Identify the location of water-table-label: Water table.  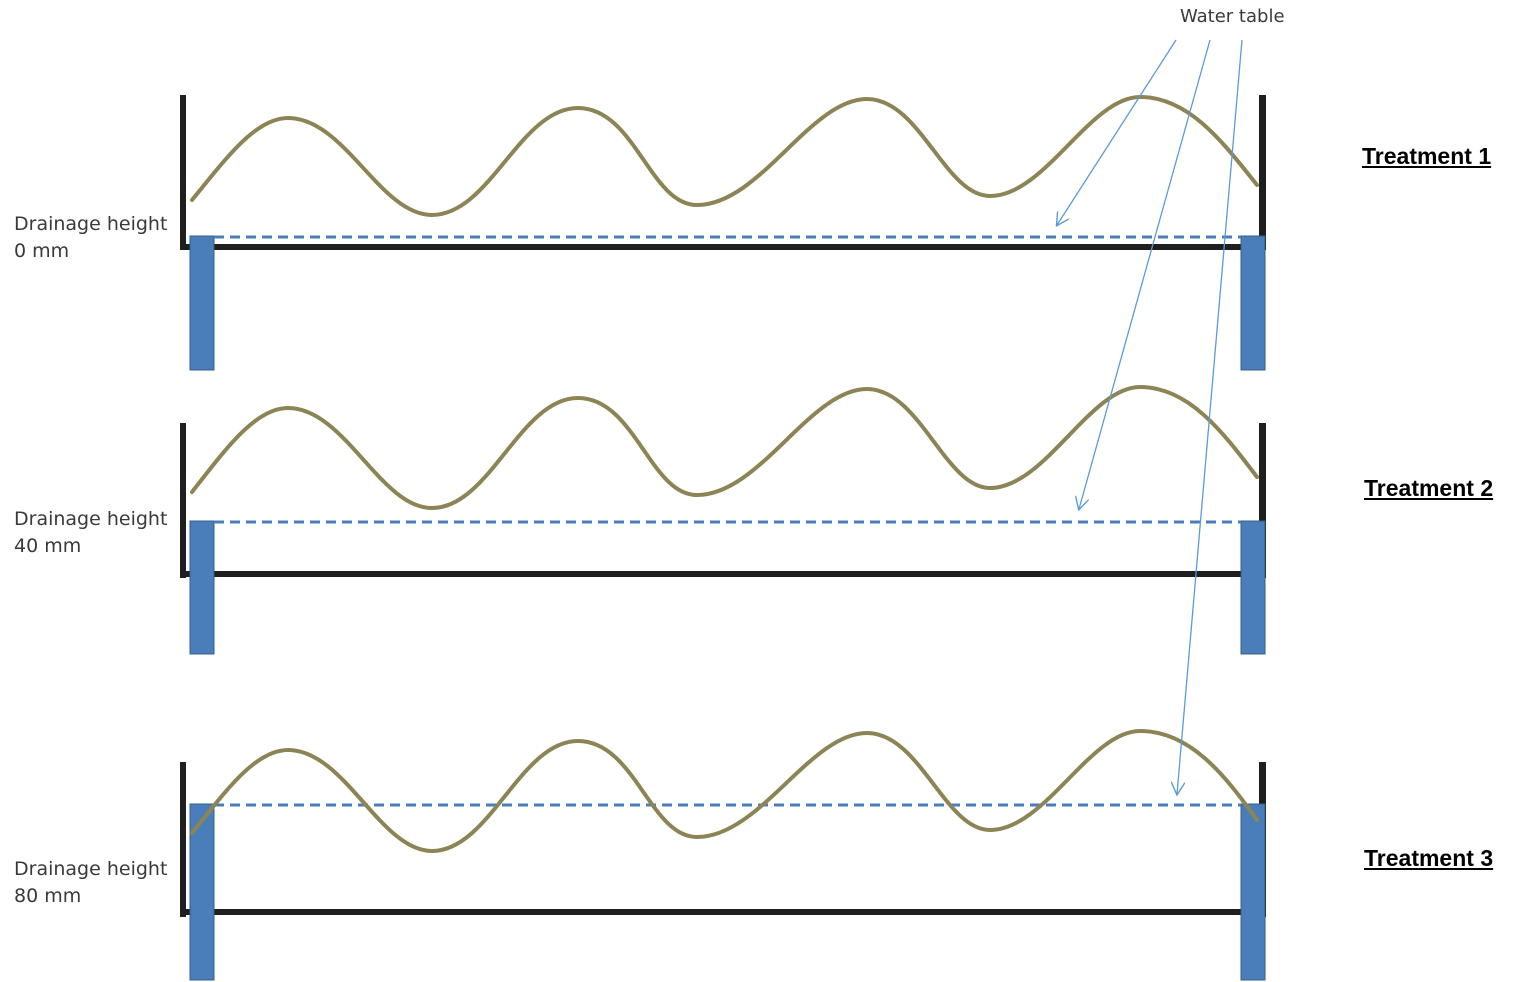
(1232, 16).